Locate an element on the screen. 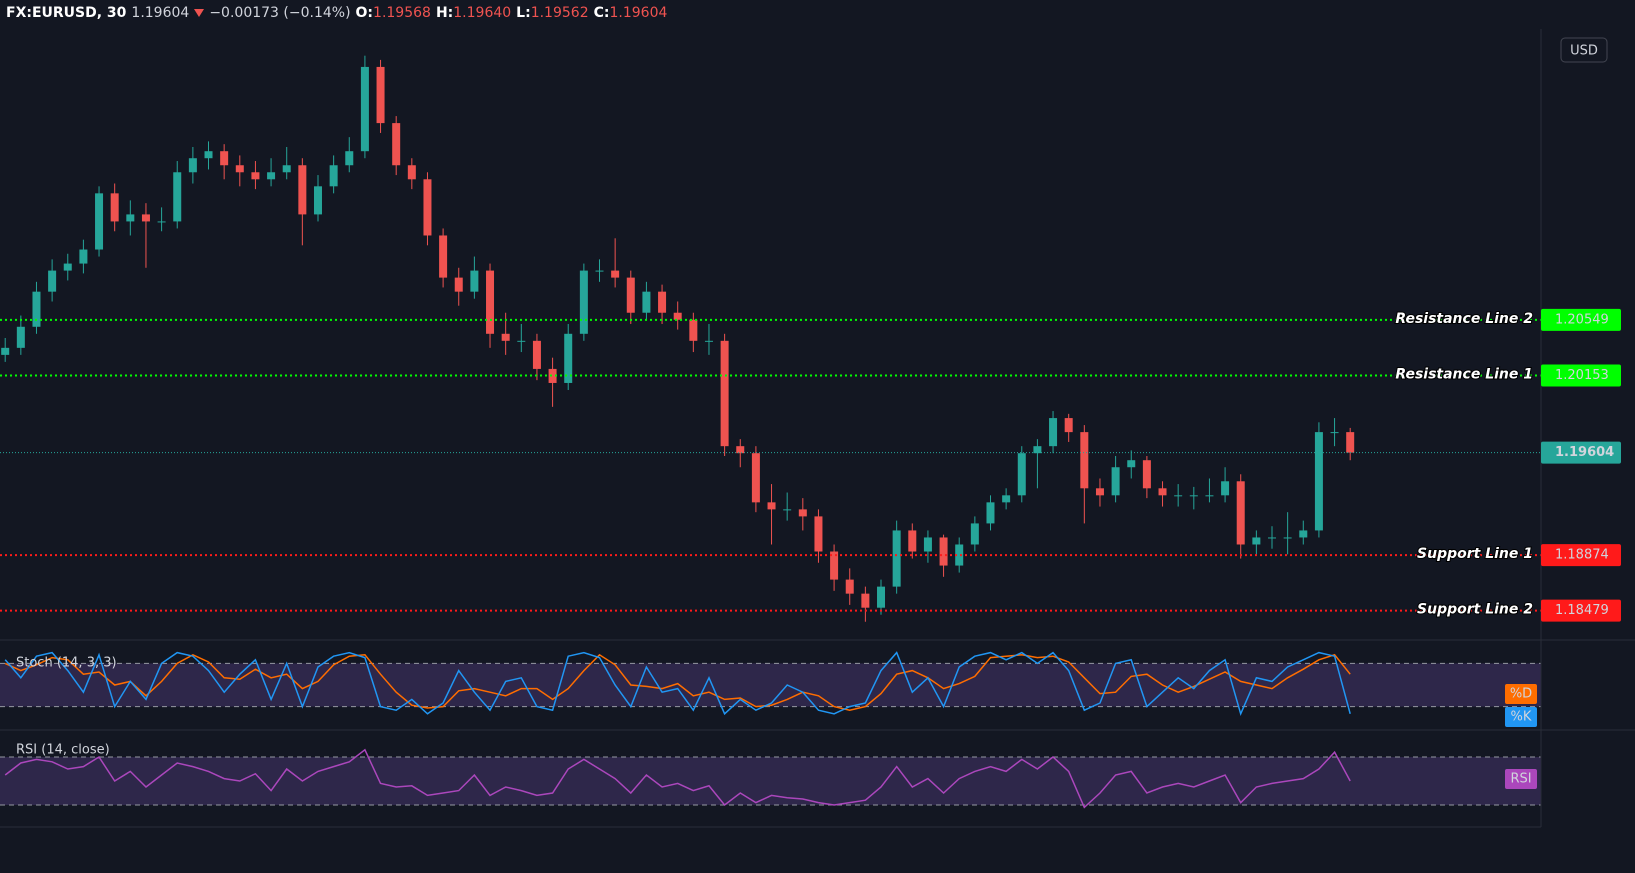  last-price: 1.19604 is located at coordinates (160, 13).